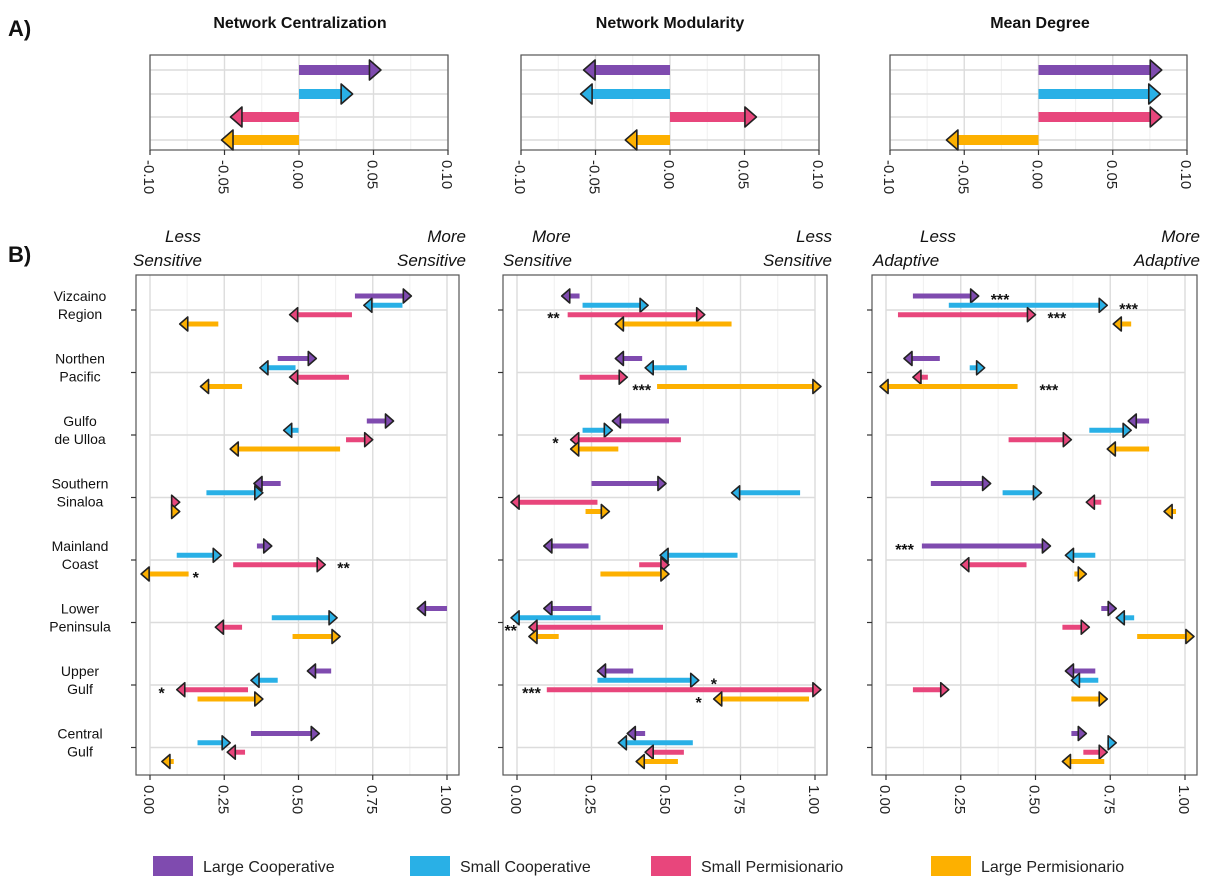 The height and width of the screenshot is (883, 1205). I want to click on region-label: Southern, so click(80, 484).